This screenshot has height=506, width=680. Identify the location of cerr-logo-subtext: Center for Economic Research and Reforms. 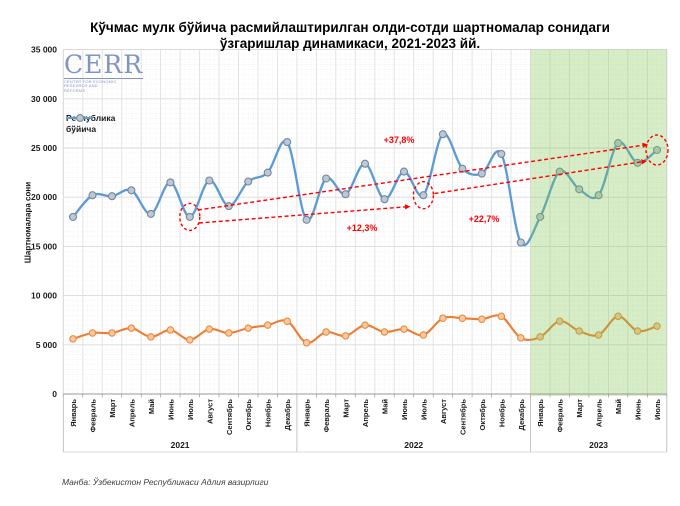
(90, 86).